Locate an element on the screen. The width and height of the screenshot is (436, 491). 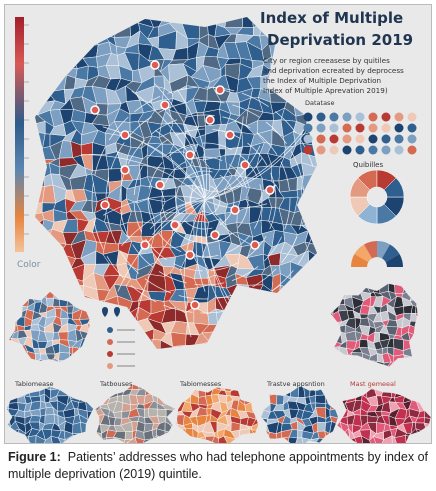
ring-road is located at coordinates (205, 200).